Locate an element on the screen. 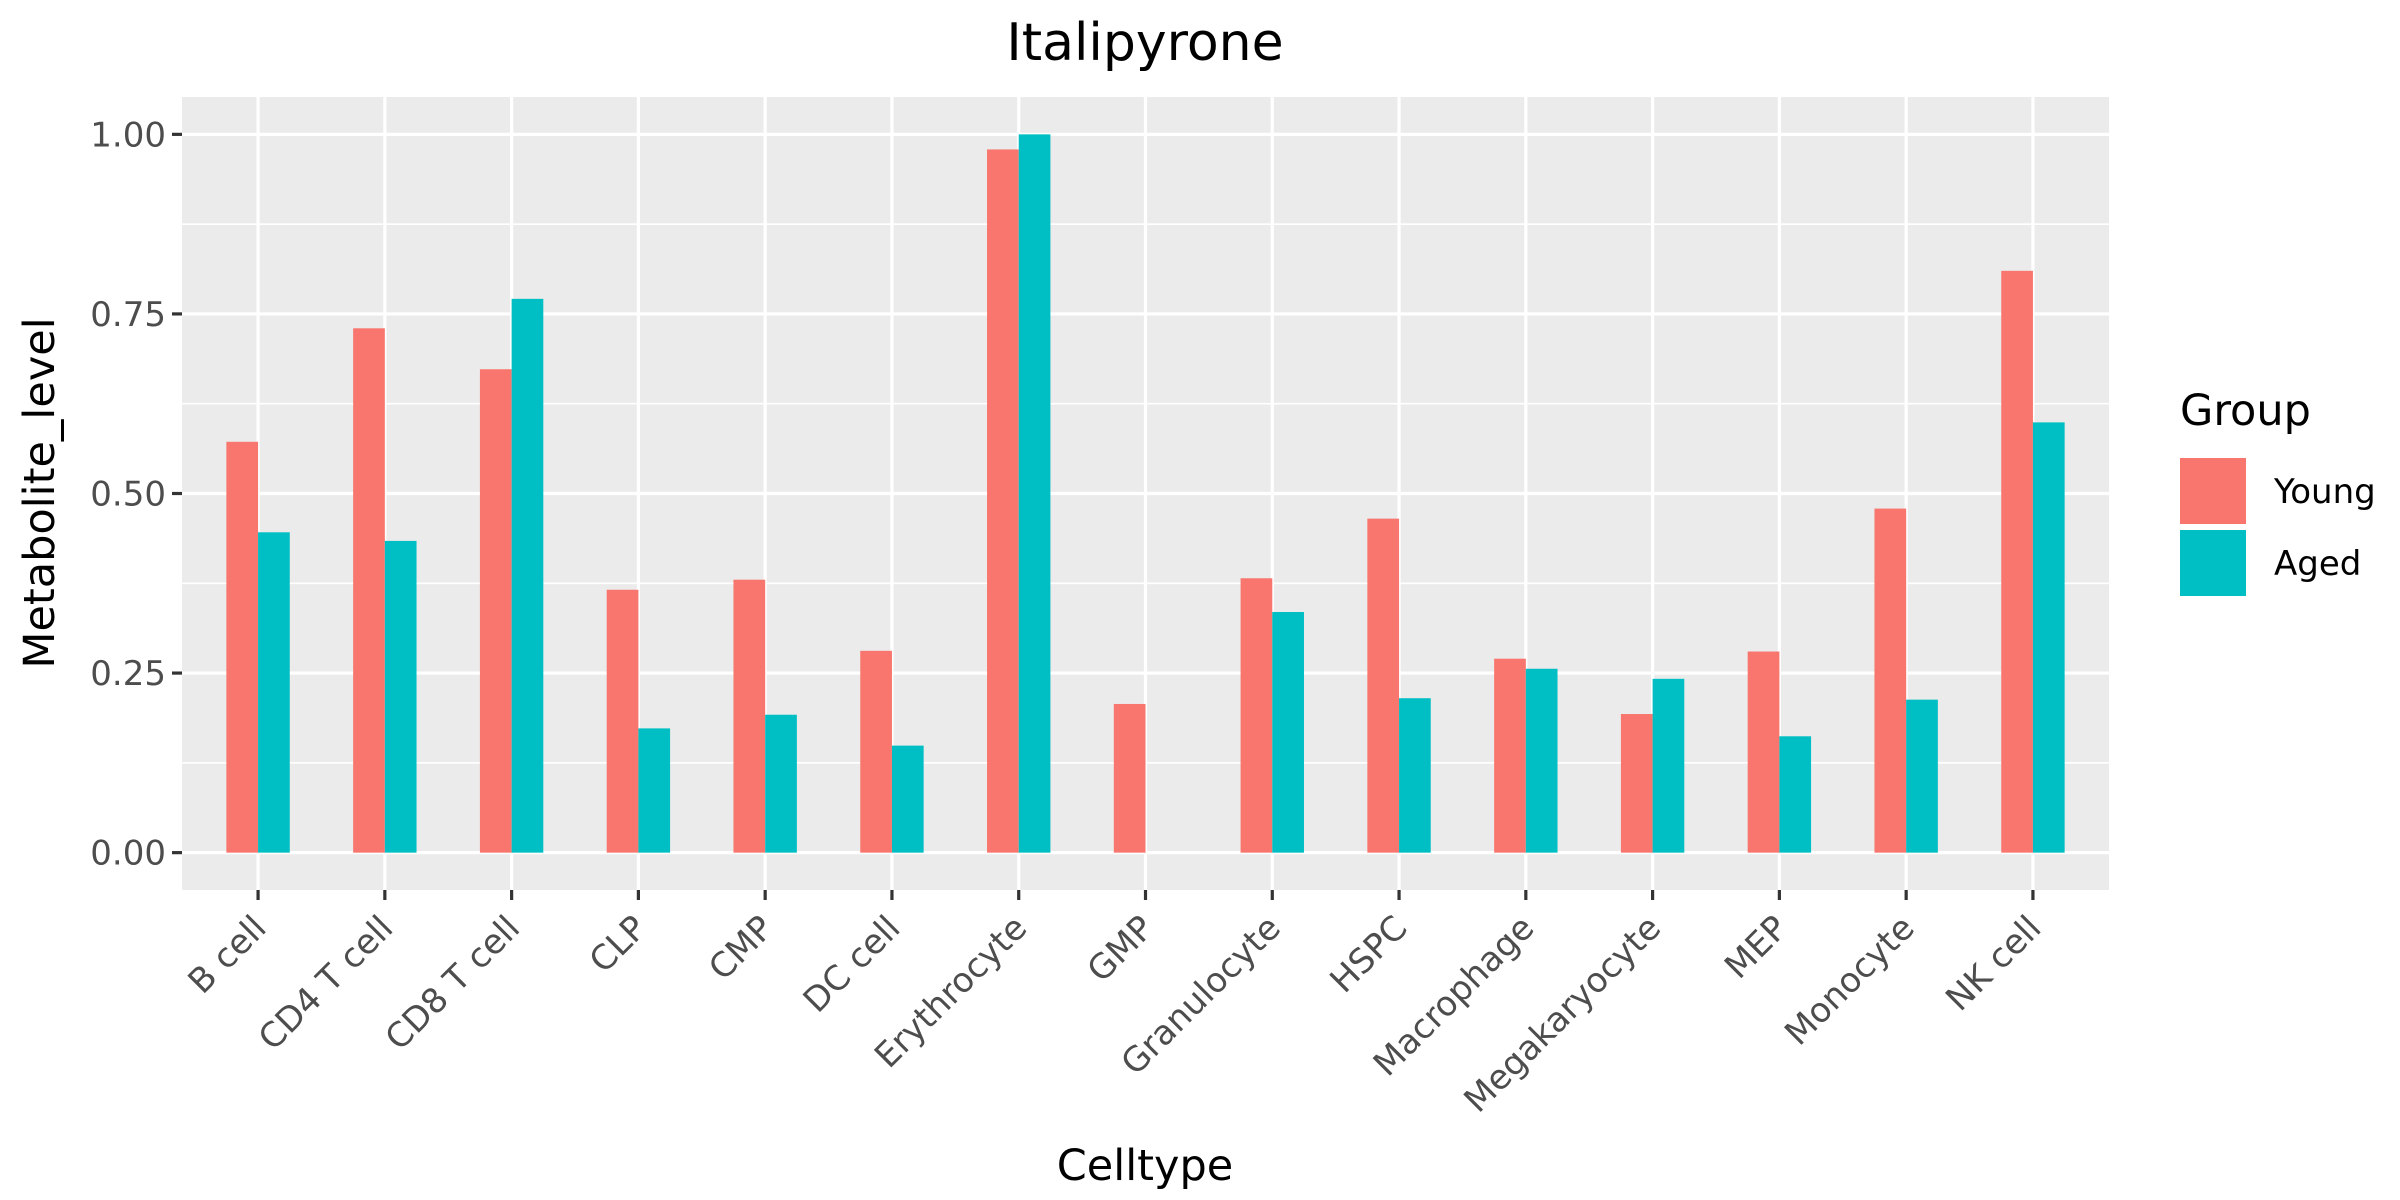  chart-title: Italipyrone is located at coordinates (1144, 43).